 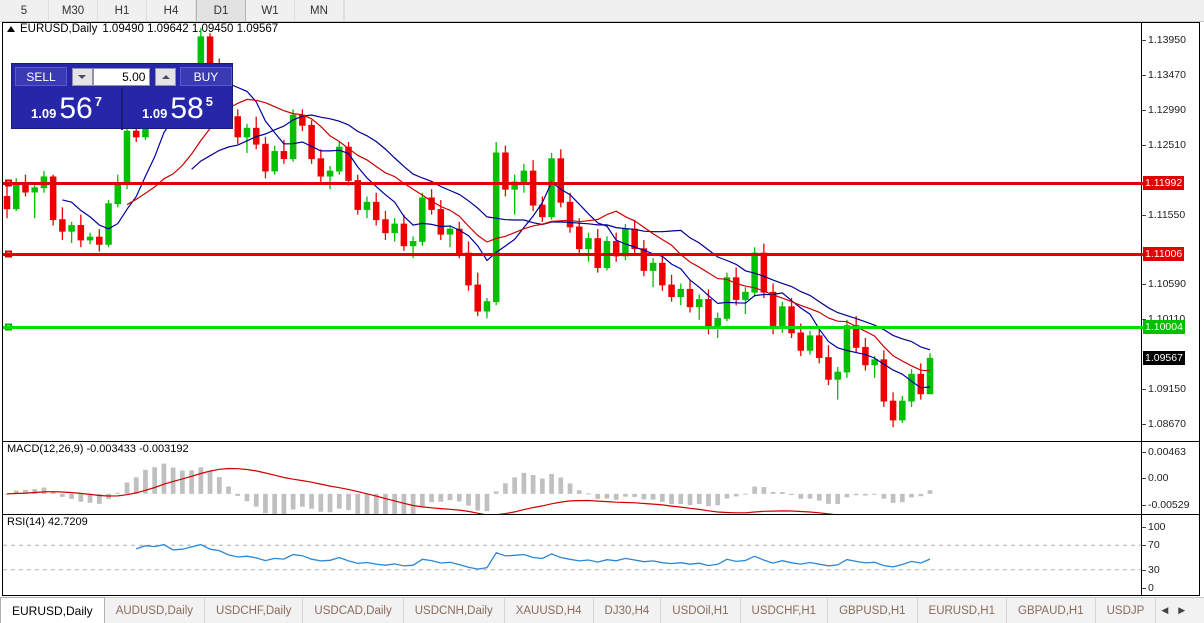 I want to click on chart-tab-gbpaud-h1: GBPAUD,H1, so click(x=1051, y=610).